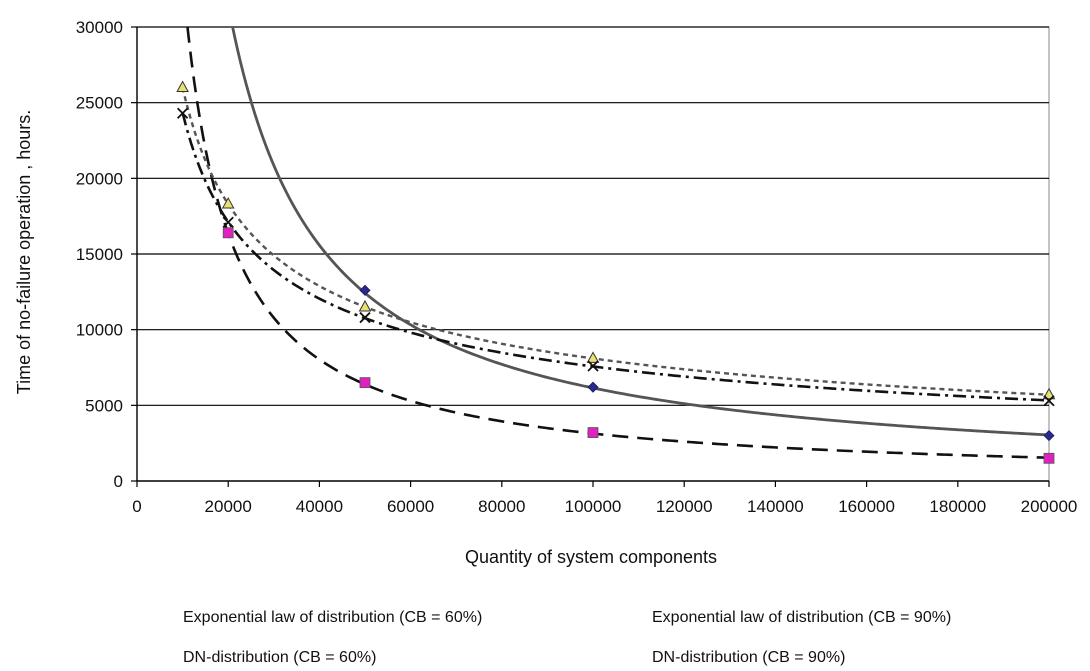 This screenshot has height=671, width=1090. What do you see at coordinates (99, 330) in the screenshot?
I see `y-tick-label: 10000` at bounding box center [99, 330].